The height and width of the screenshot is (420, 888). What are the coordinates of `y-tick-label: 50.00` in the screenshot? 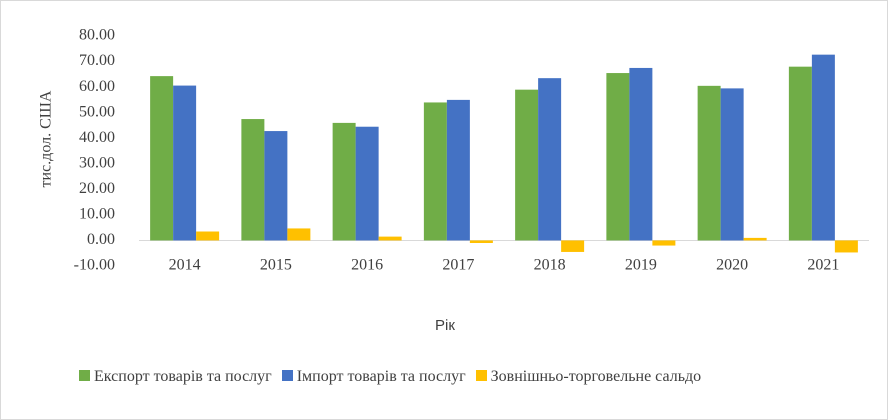 It's located at (97, 111).